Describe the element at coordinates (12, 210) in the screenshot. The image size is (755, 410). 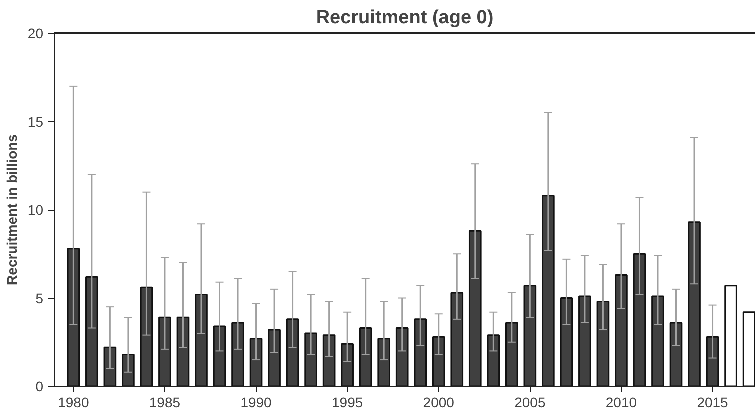
I see `y-axis-title: Recruitment in billions` at that location.